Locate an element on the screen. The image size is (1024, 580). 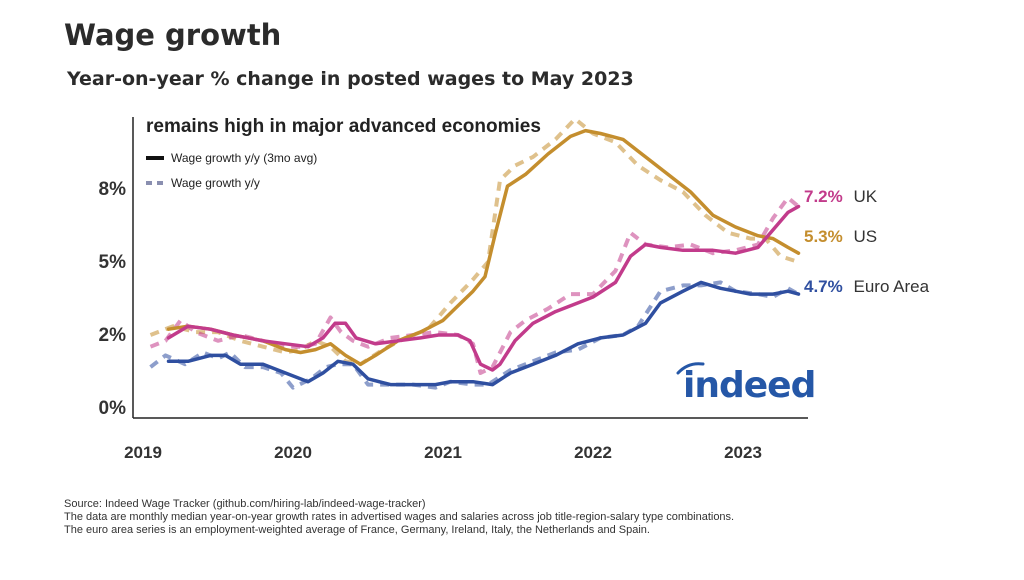
y-tick-label: 2% is located at coordinates (113, 335).